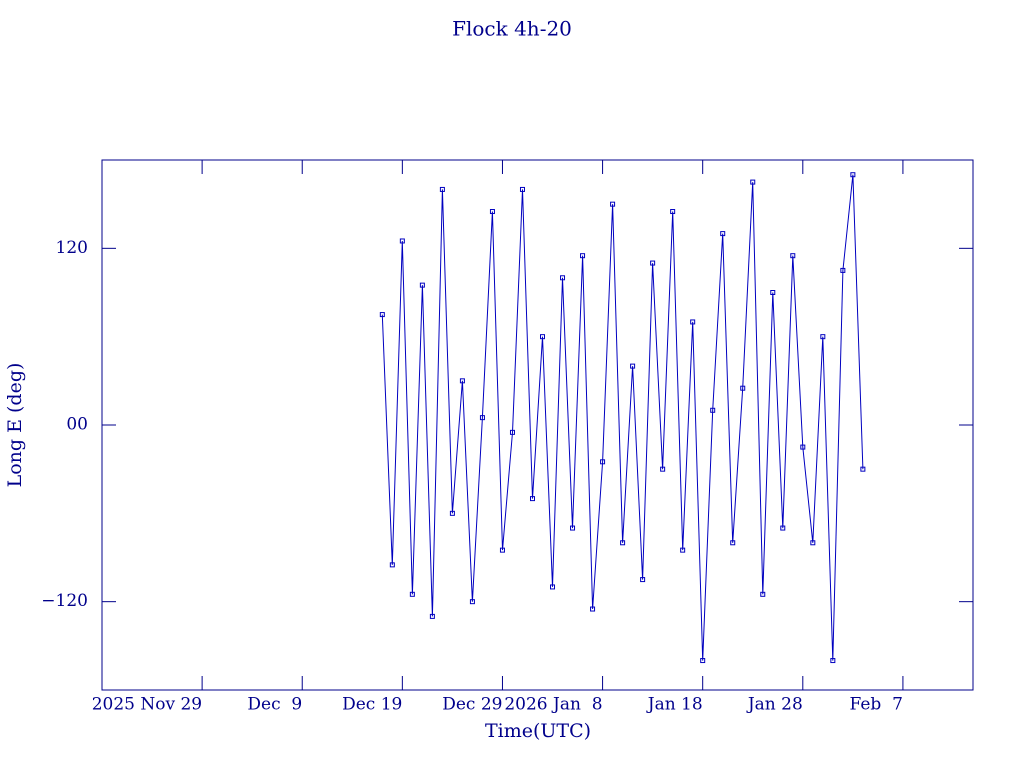  Describe the element at coordinates (64, 601) in the screenshot. I see `y-tick-label: −120` at that location.